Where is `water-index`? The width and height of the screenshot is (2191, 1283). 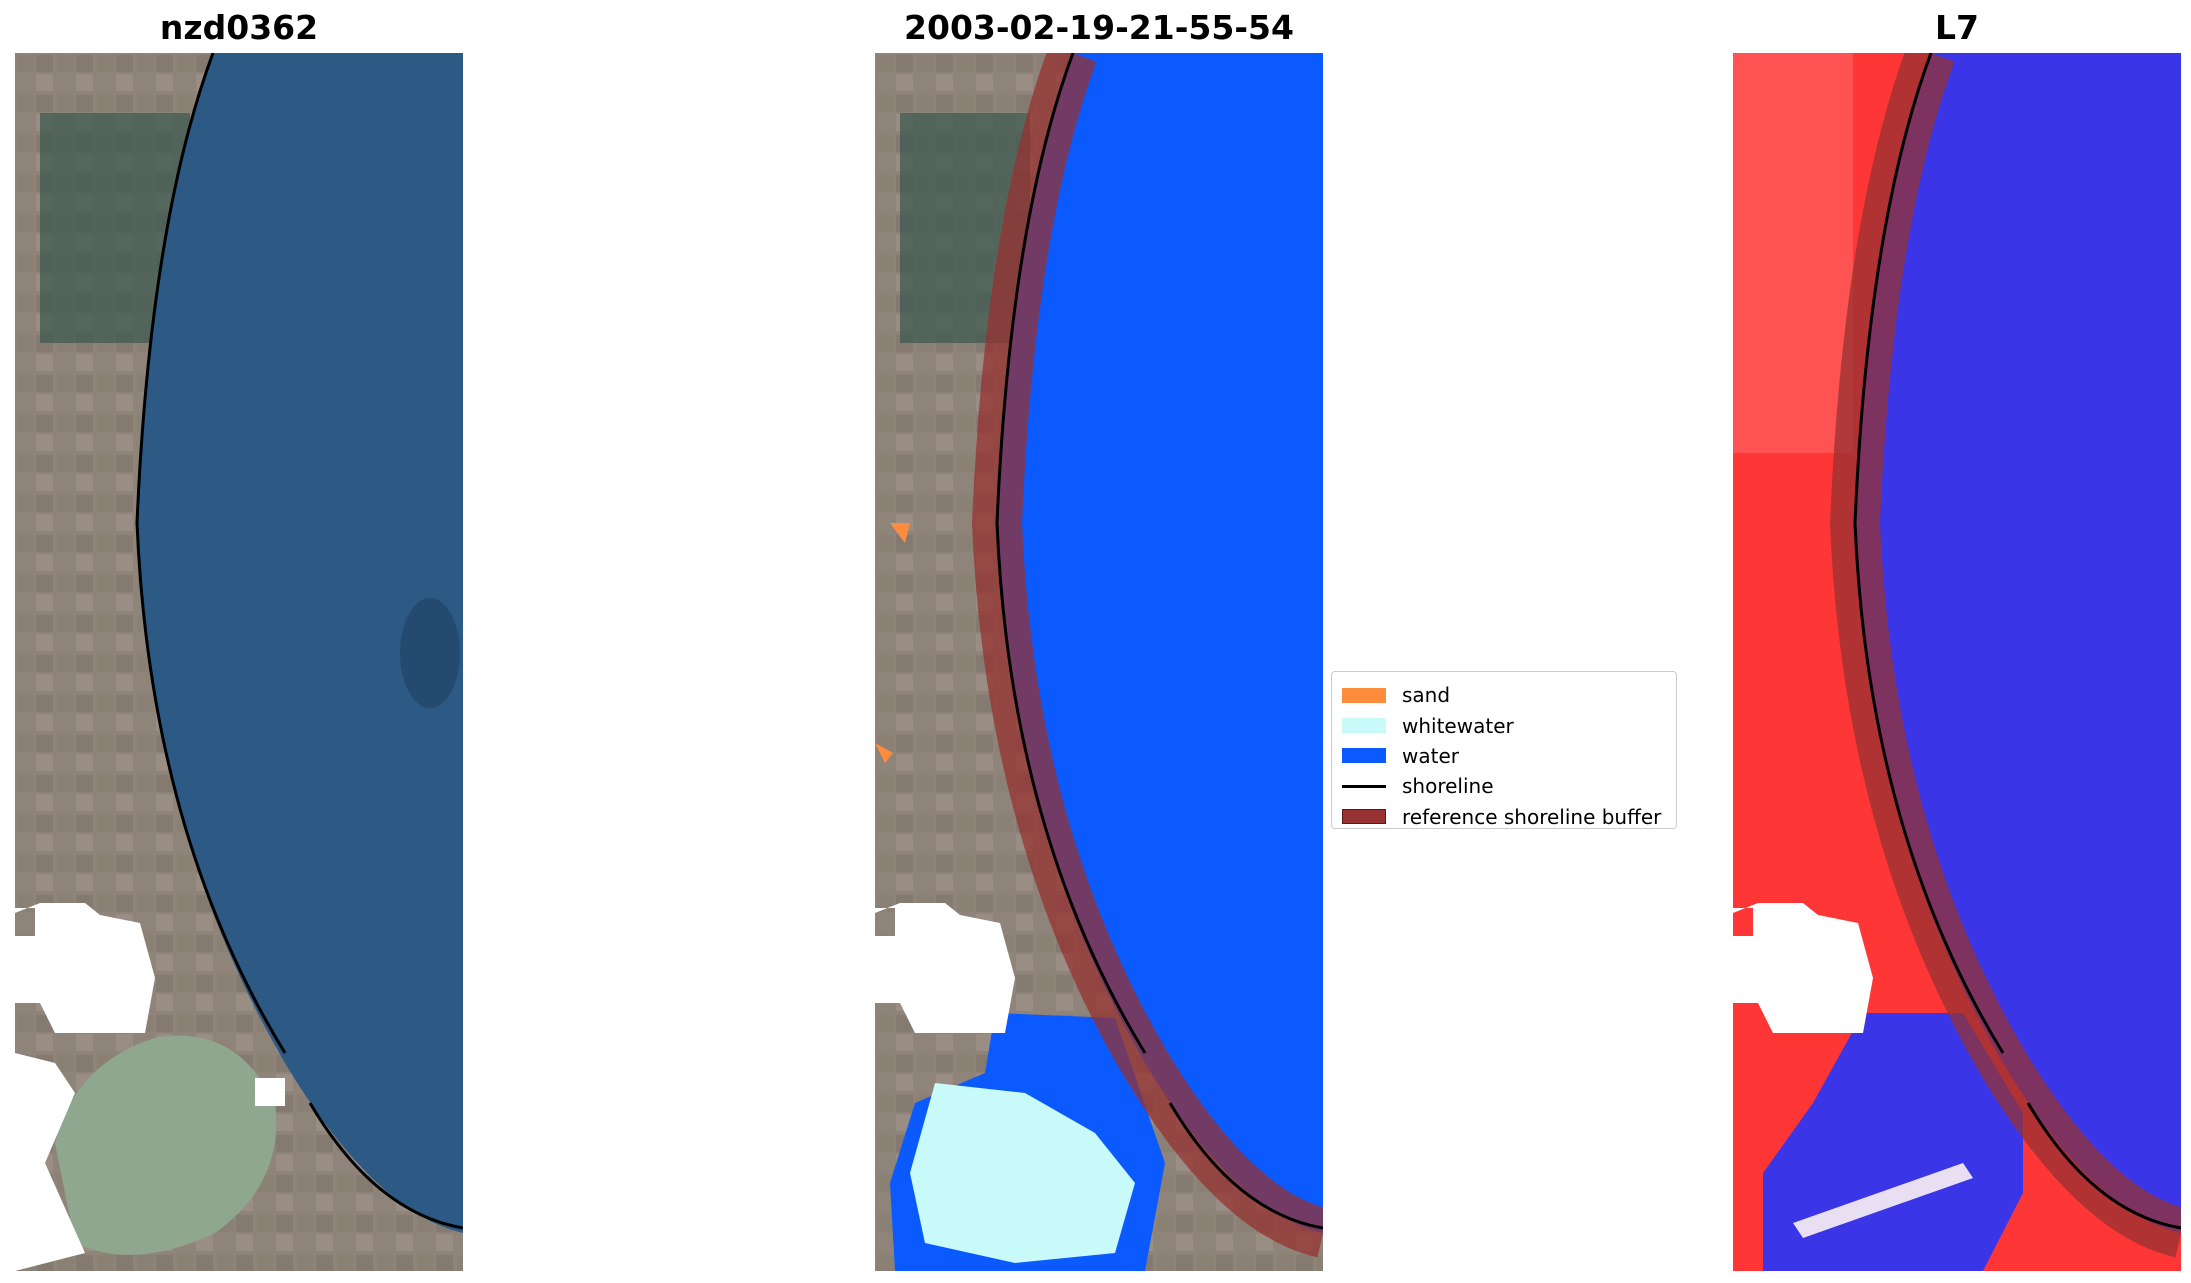 water-index is located at coordinates (2018, 643).